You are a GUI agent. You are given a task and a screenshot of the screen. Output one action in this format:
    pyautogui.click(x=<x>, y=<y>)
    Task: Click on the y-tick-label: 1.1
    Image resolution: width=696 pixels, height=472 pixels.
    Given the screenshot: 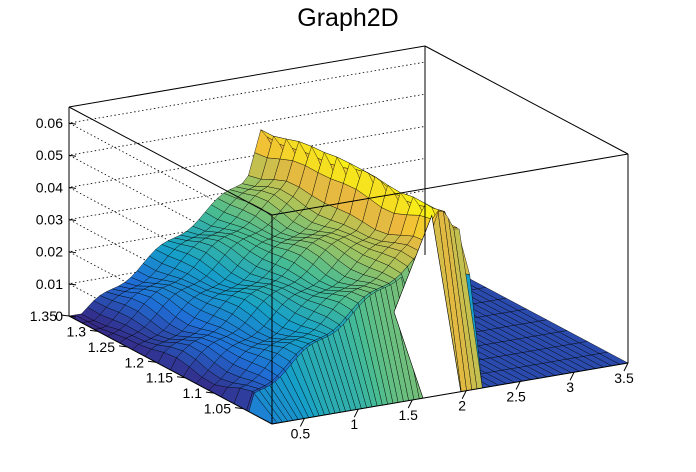 What is the action you would take?
    pyautogui.click(x=193, y=393)
    